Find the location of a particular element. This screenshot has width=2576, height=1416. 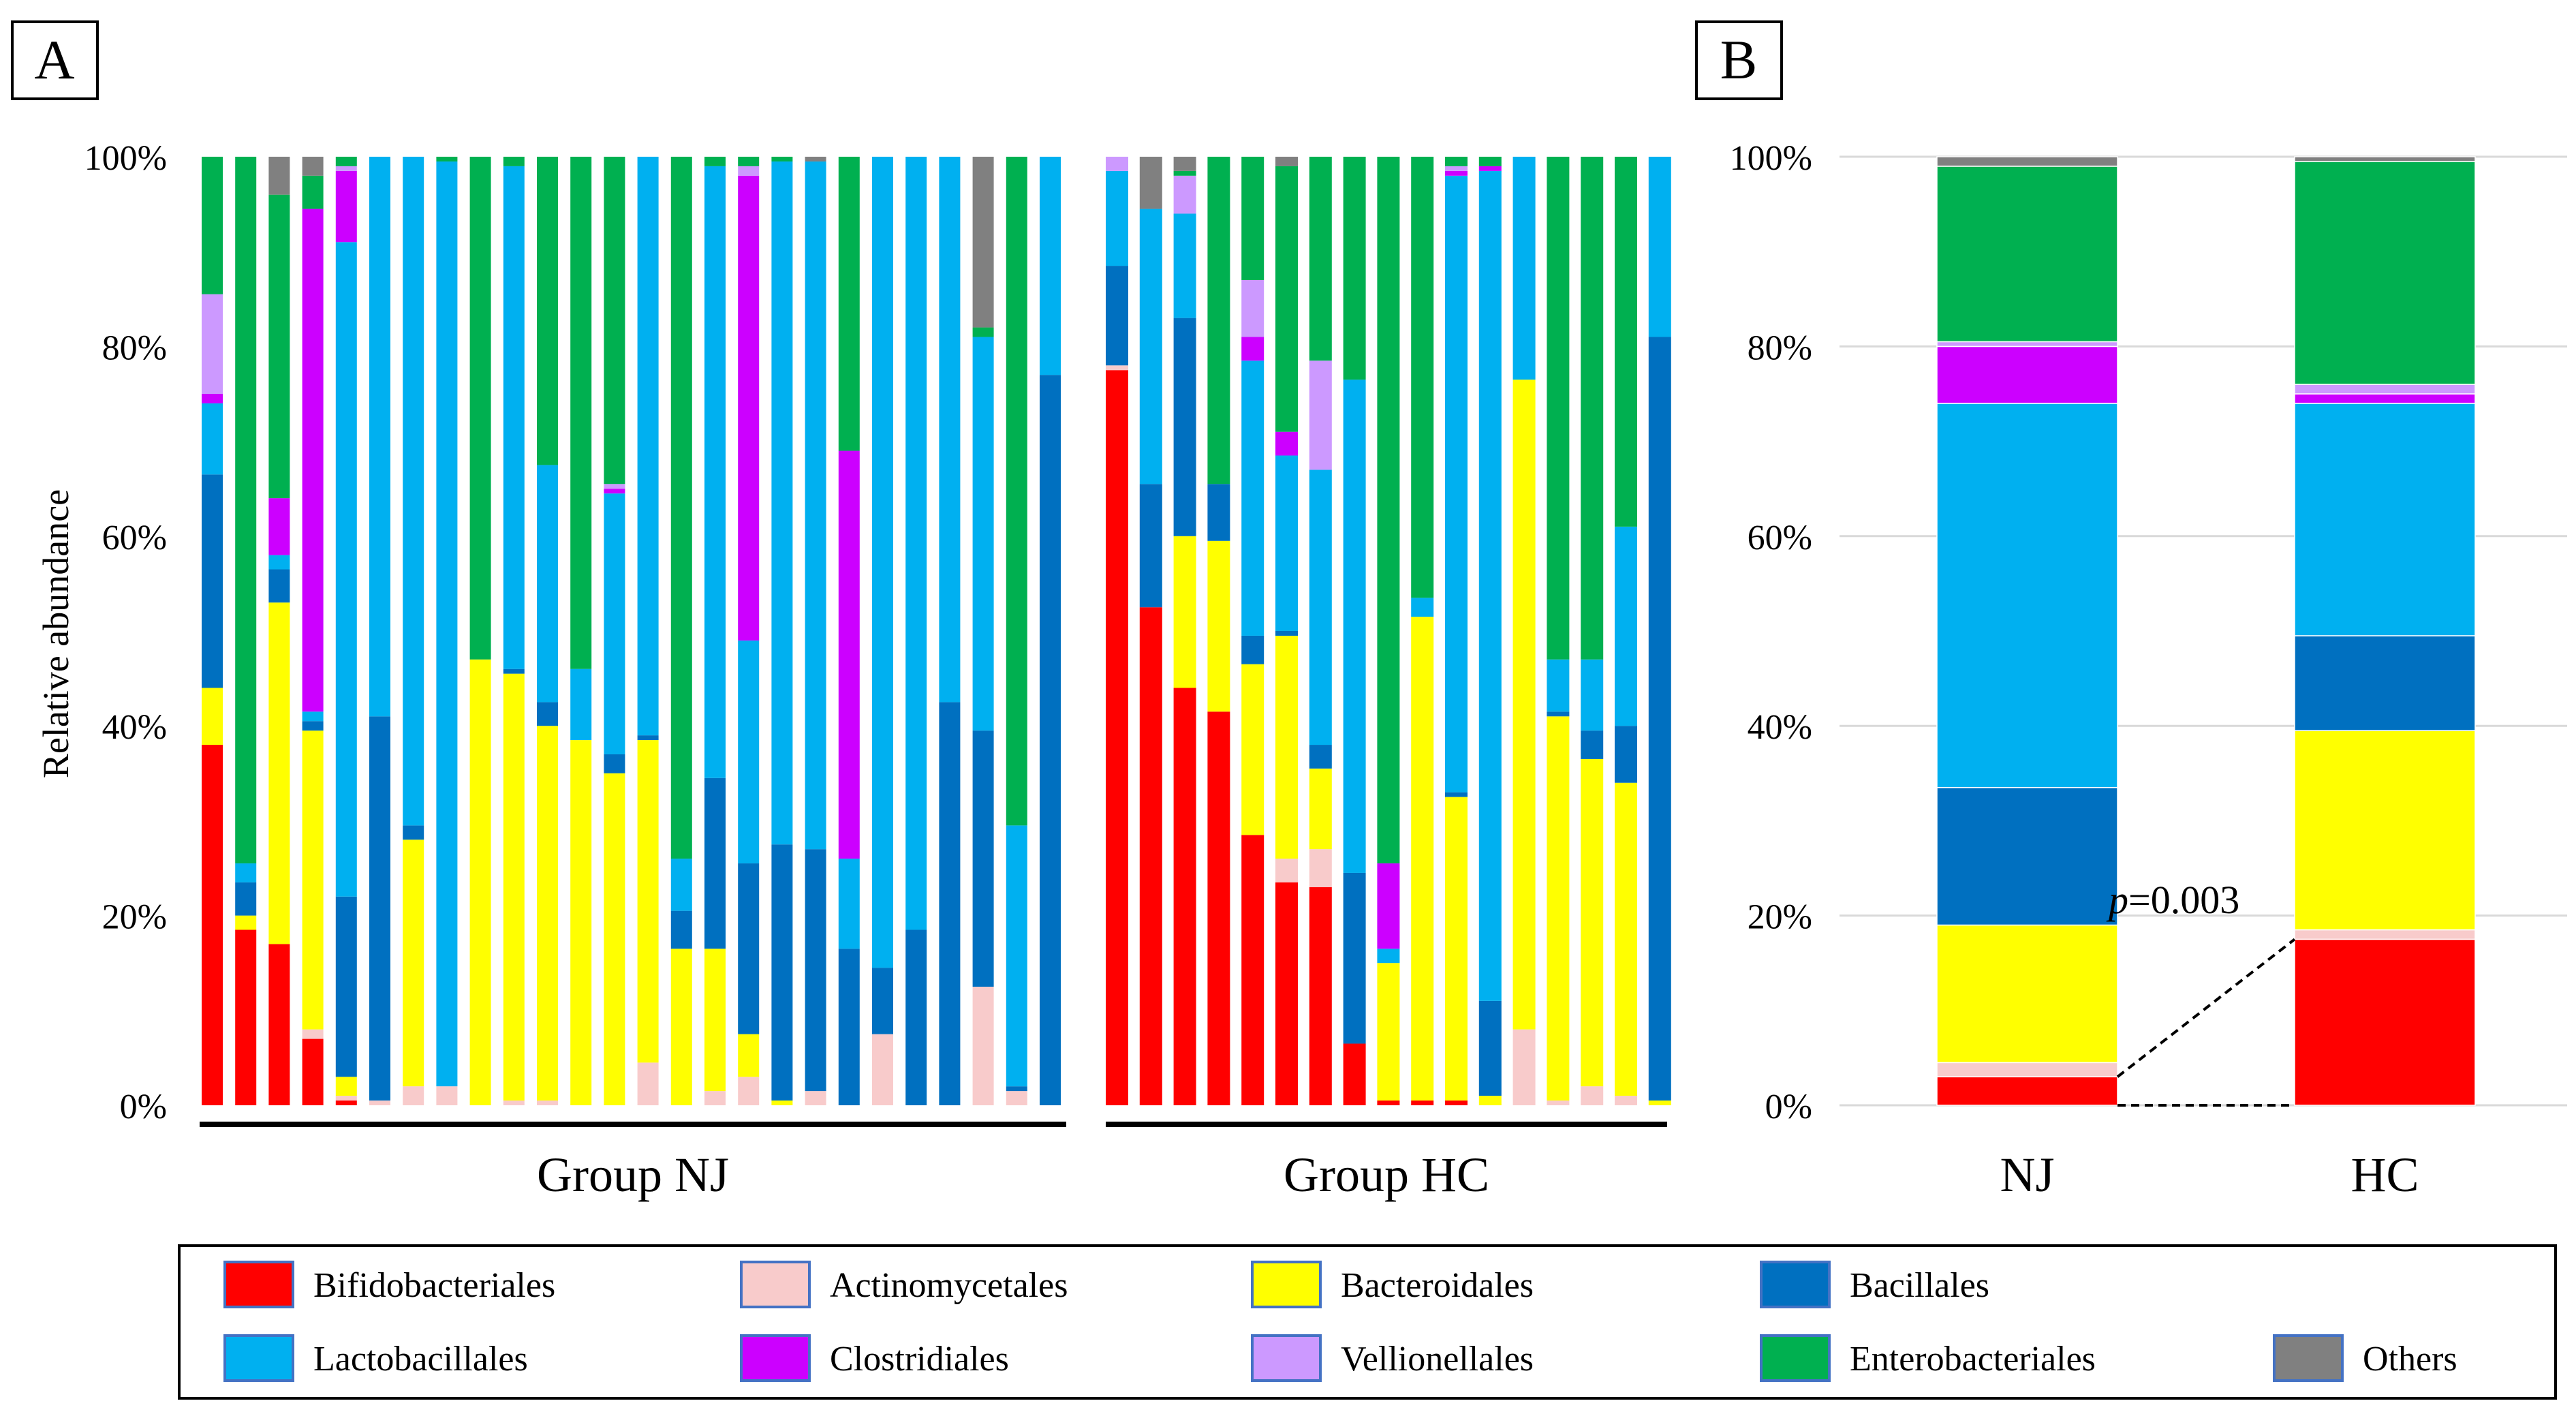

bar-segment-group-hc-4-bifidobacteriales is located at coordinates (1218, 908).